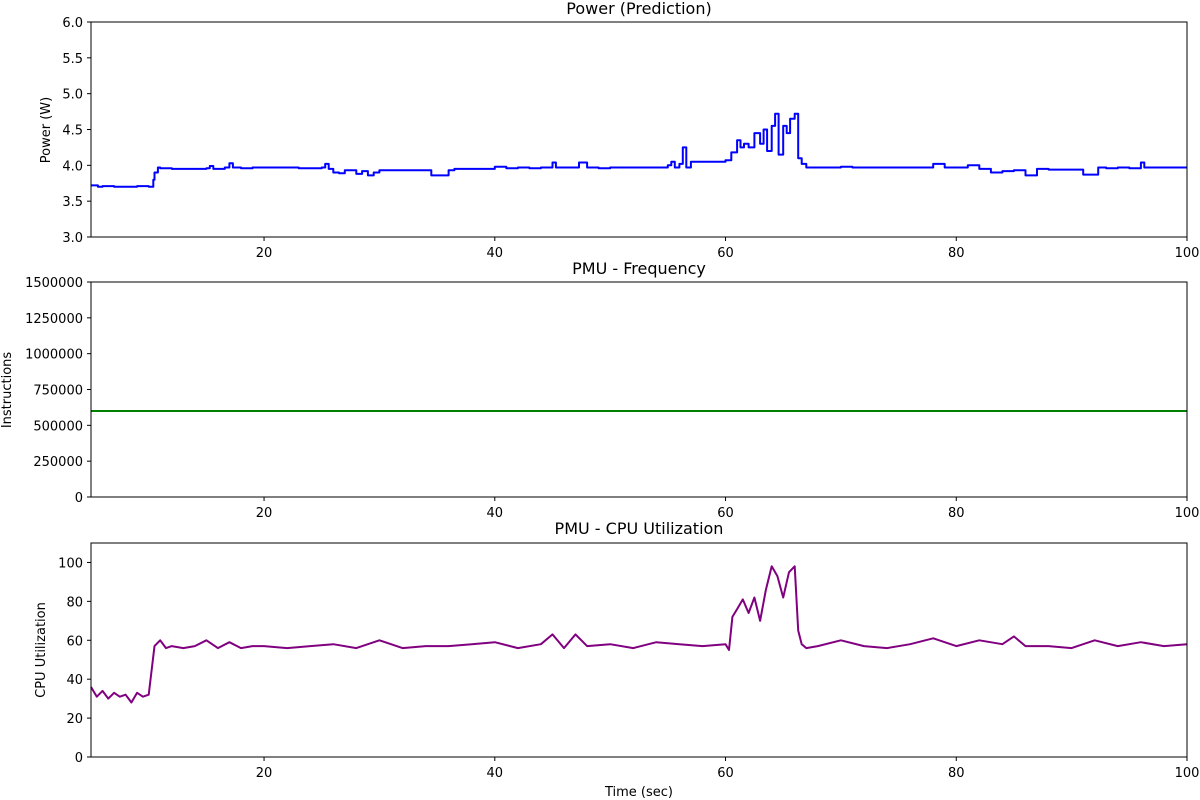 Image resolution: width=1200 pixels, height=800 pixels. What do you see at coordinates (79, 498) in the screenshot?
I see `chart-frequency-ytick-label: 0` at bounding box center [79, 498].